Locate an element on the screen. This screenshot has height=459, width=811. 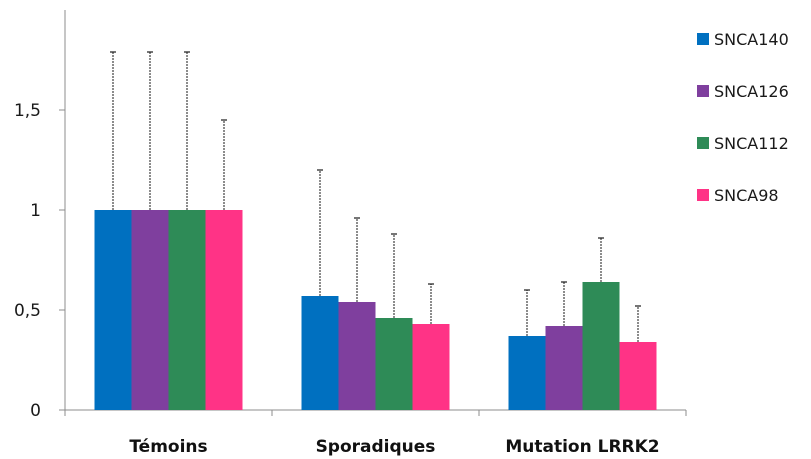
x-category-label: Témoins is located at coordinates (168, 447).